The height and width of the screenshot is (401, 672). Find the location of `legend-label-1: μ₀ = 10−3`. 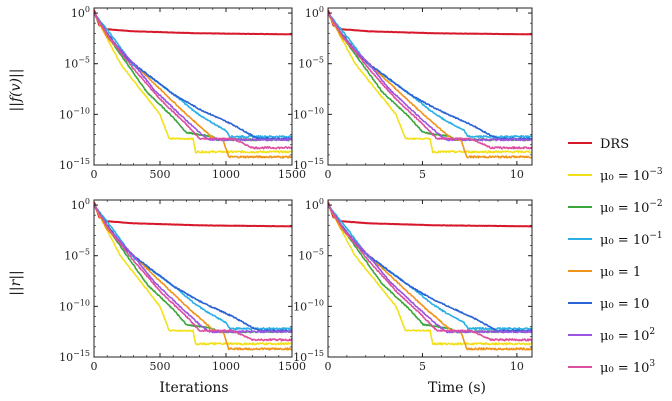

legend-label-1: μ₀ = 10−3 is located at coordinates (631, 175).